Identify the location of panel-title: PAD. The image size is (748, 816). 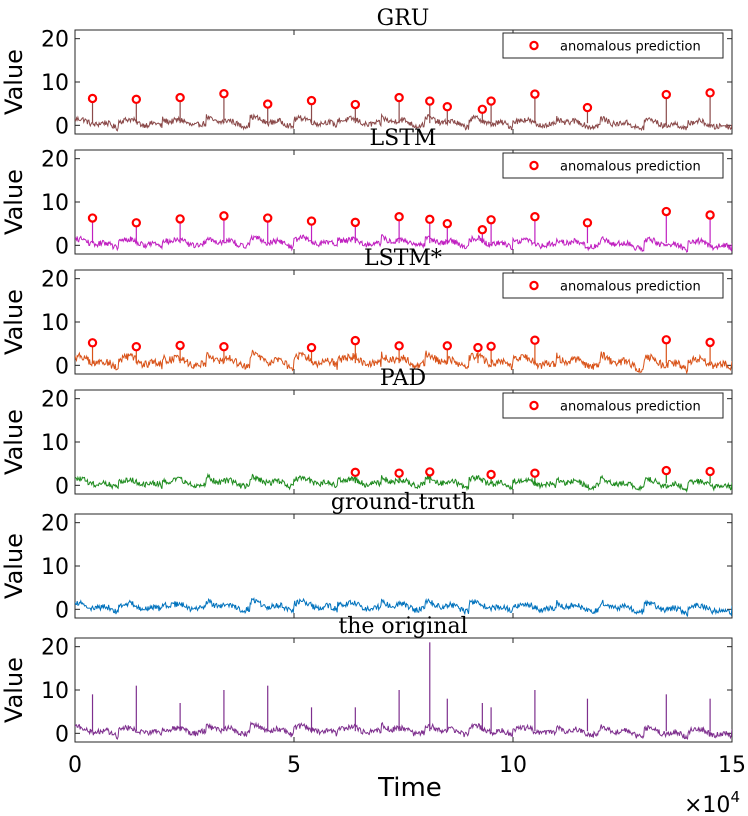
(403, 378).